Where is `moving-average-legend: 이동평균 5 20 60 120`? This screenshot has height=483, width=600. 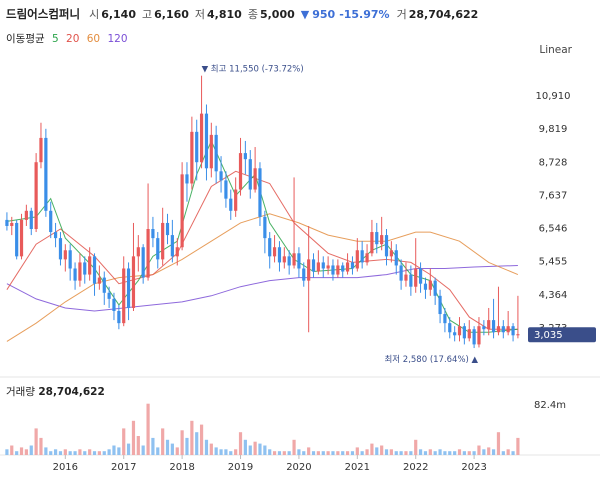 moving-average-legend: 이동평균 5 20 60 120 is located at coordinates (69, 38).